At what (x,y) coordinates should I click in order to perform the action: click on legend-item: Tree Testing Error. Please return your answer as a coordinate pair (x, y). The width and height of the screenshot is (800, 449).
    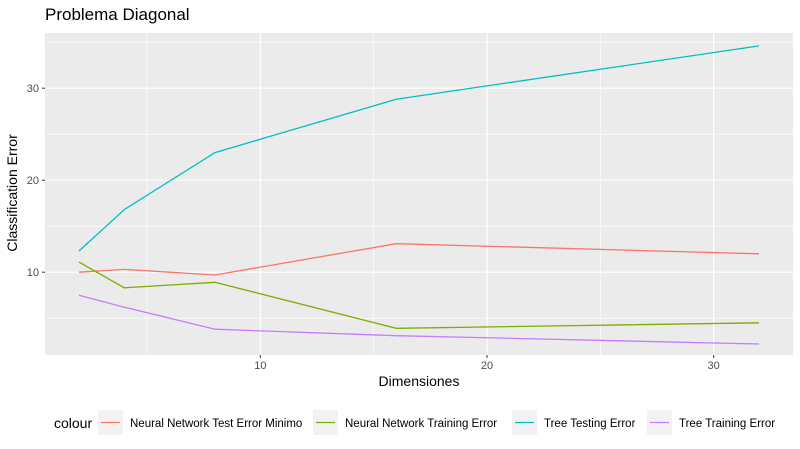
    Looking at the image, I should click on (574, 422).